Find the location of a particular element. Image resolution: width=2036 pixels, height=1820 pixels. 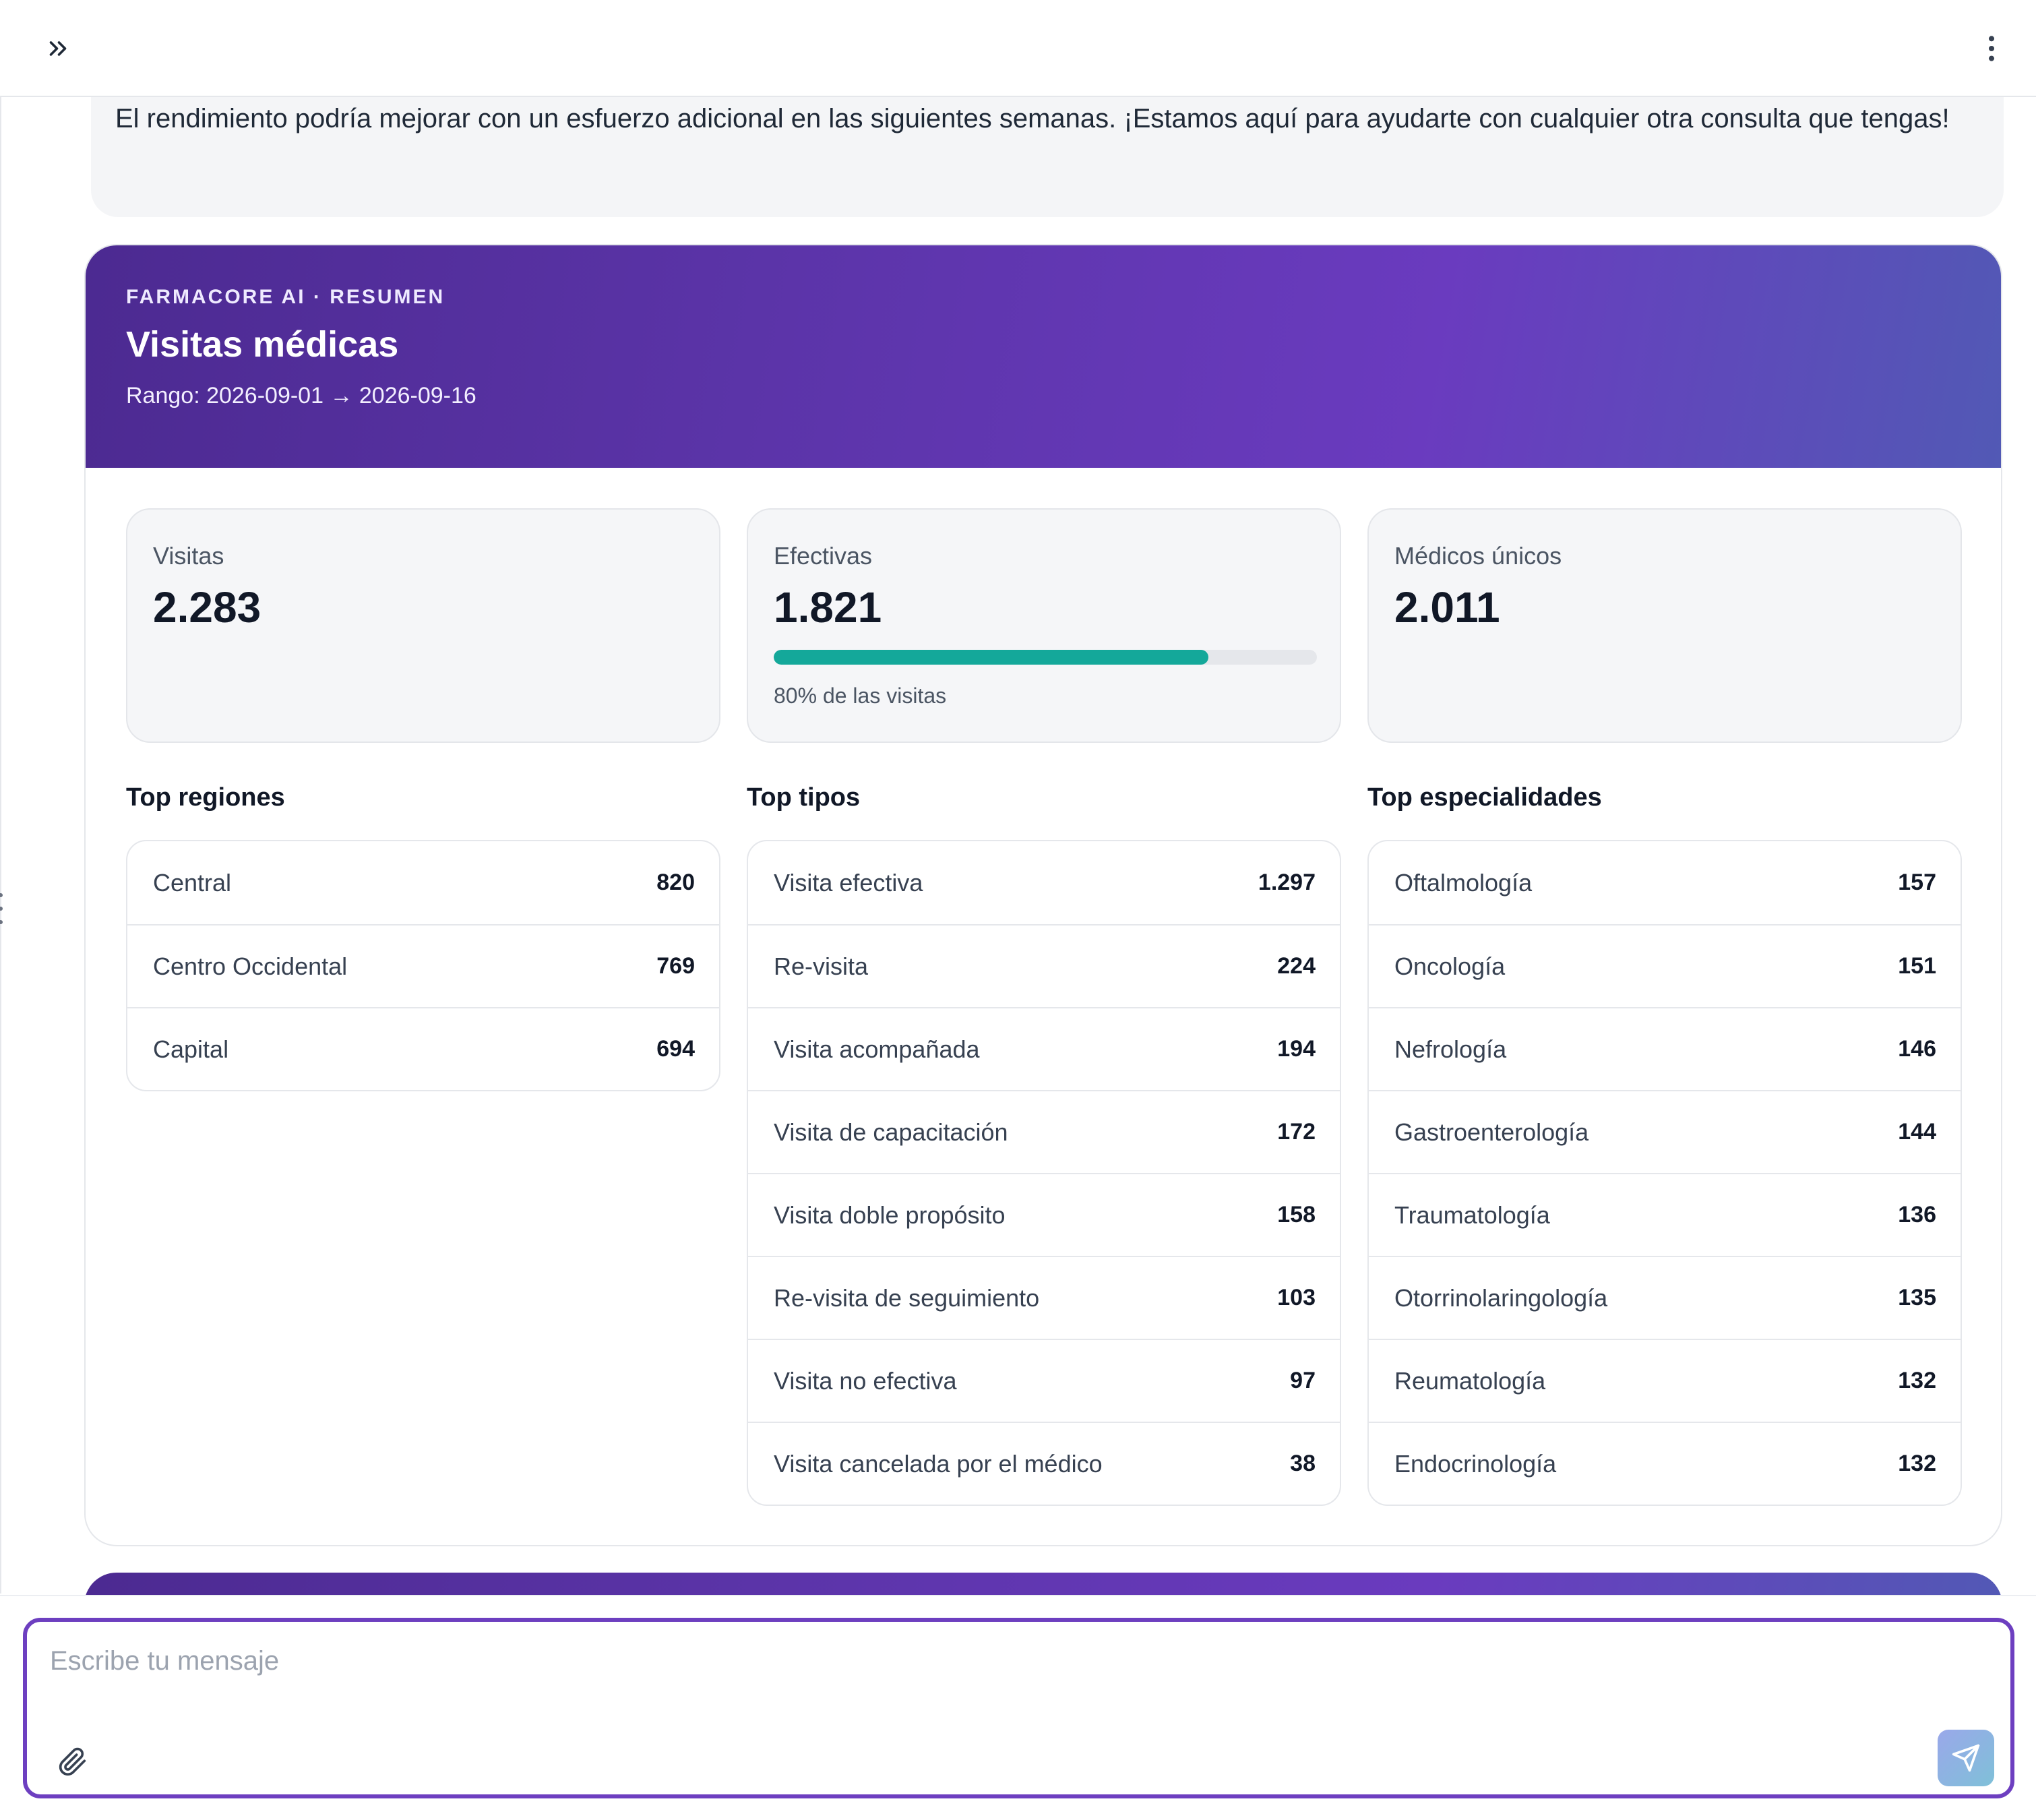

list-item-value: 97 is located at coordinates (1303, 1380).